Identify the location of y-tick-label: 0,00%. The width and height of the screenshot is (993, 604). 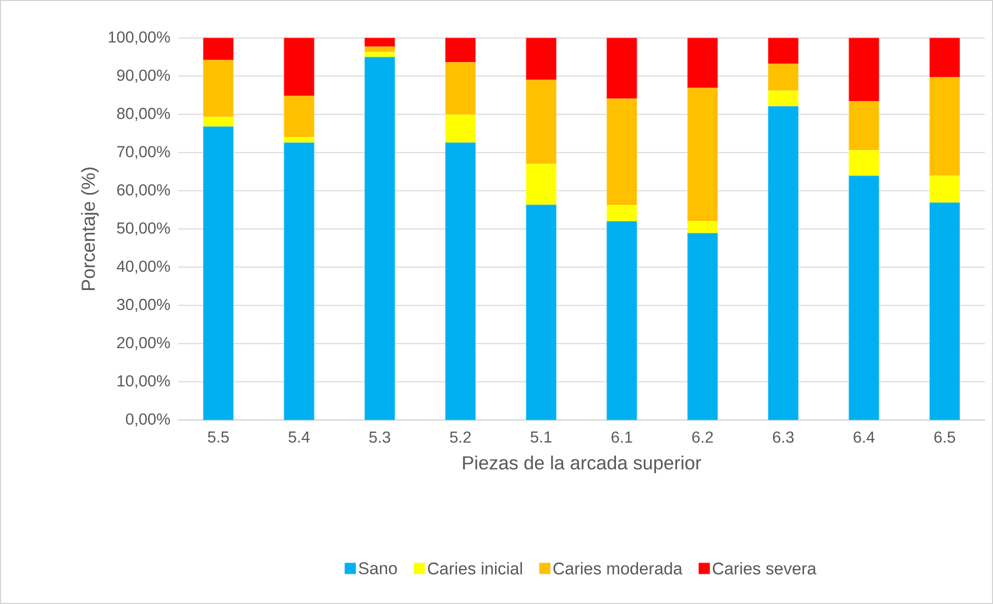
(148, 420).